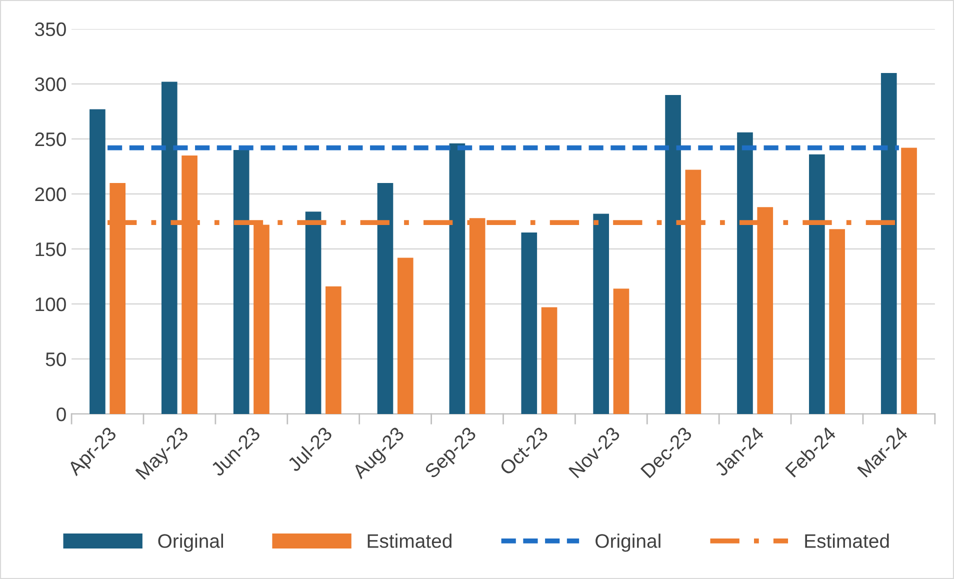 Image resolution: width=954 pixels, height=579 pixels. What do you see at coordinates (51, 249) in the screenshot?
I see `y-tick-label: 150` at bounding box center [51, 249].